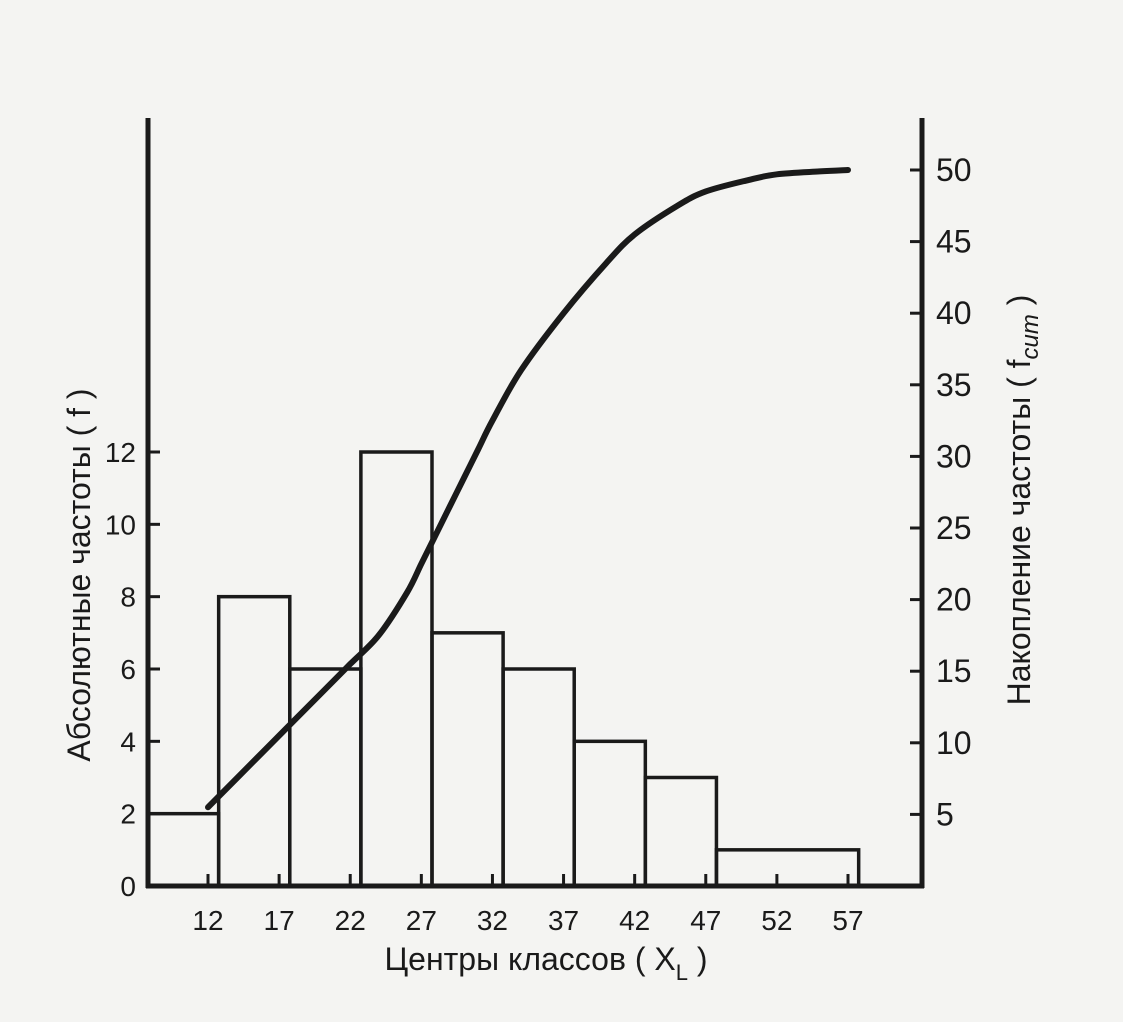  I want to click on x-tick-label: 12, so click(207, 920).